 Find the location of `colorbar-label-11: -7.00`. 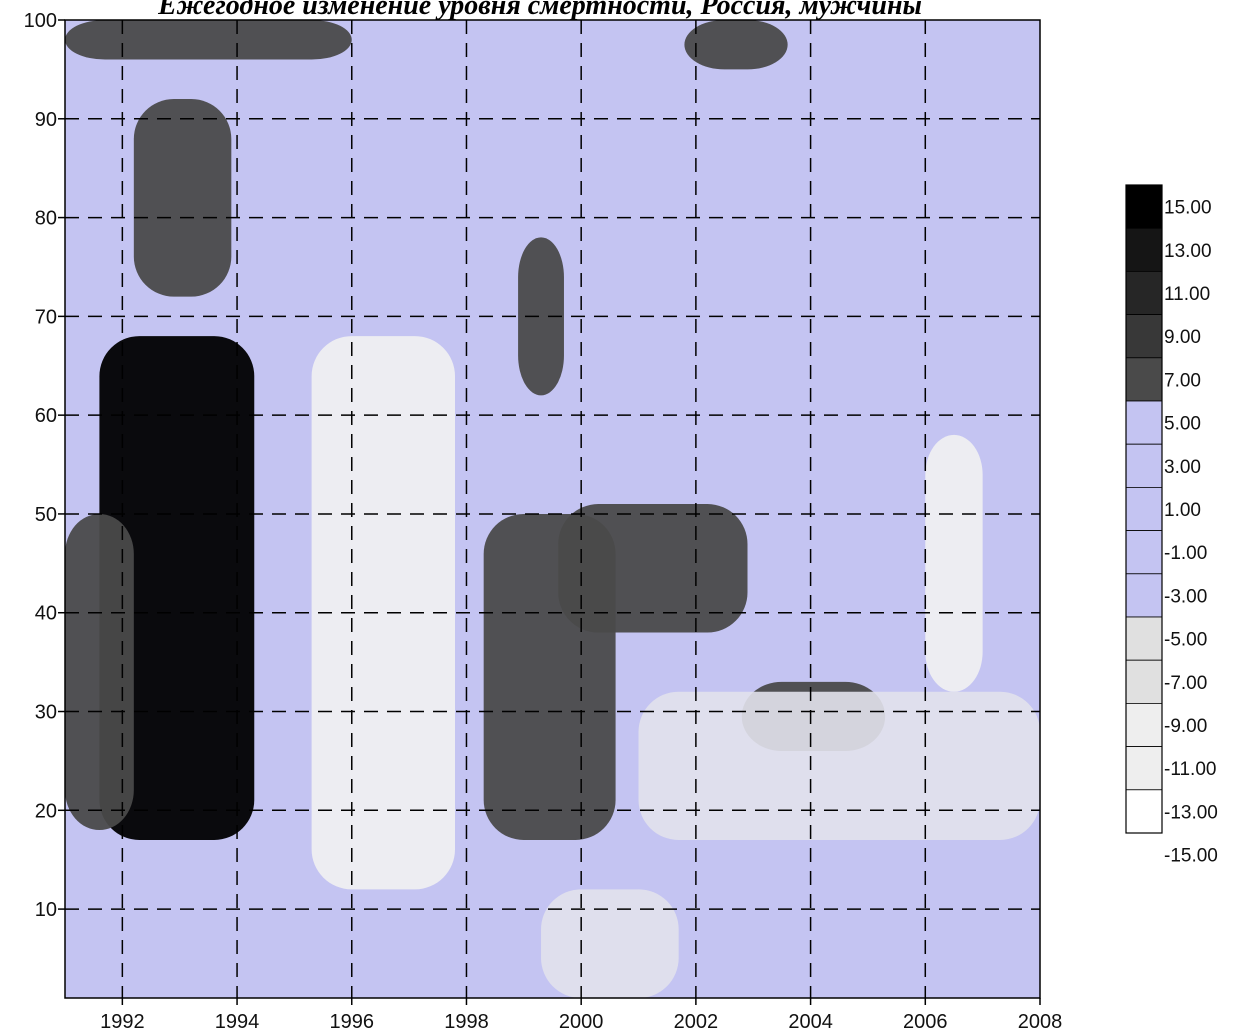

colorbar-label-11: -7.00 is located at coordinates (1185, 683).